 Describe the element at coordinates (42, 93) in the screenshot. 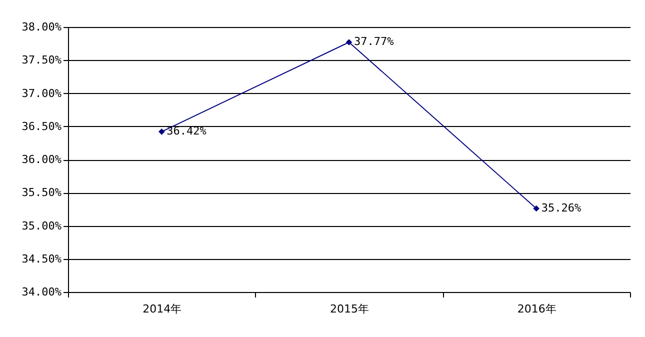

I see `y-tick-label: 37.00%` at that location.